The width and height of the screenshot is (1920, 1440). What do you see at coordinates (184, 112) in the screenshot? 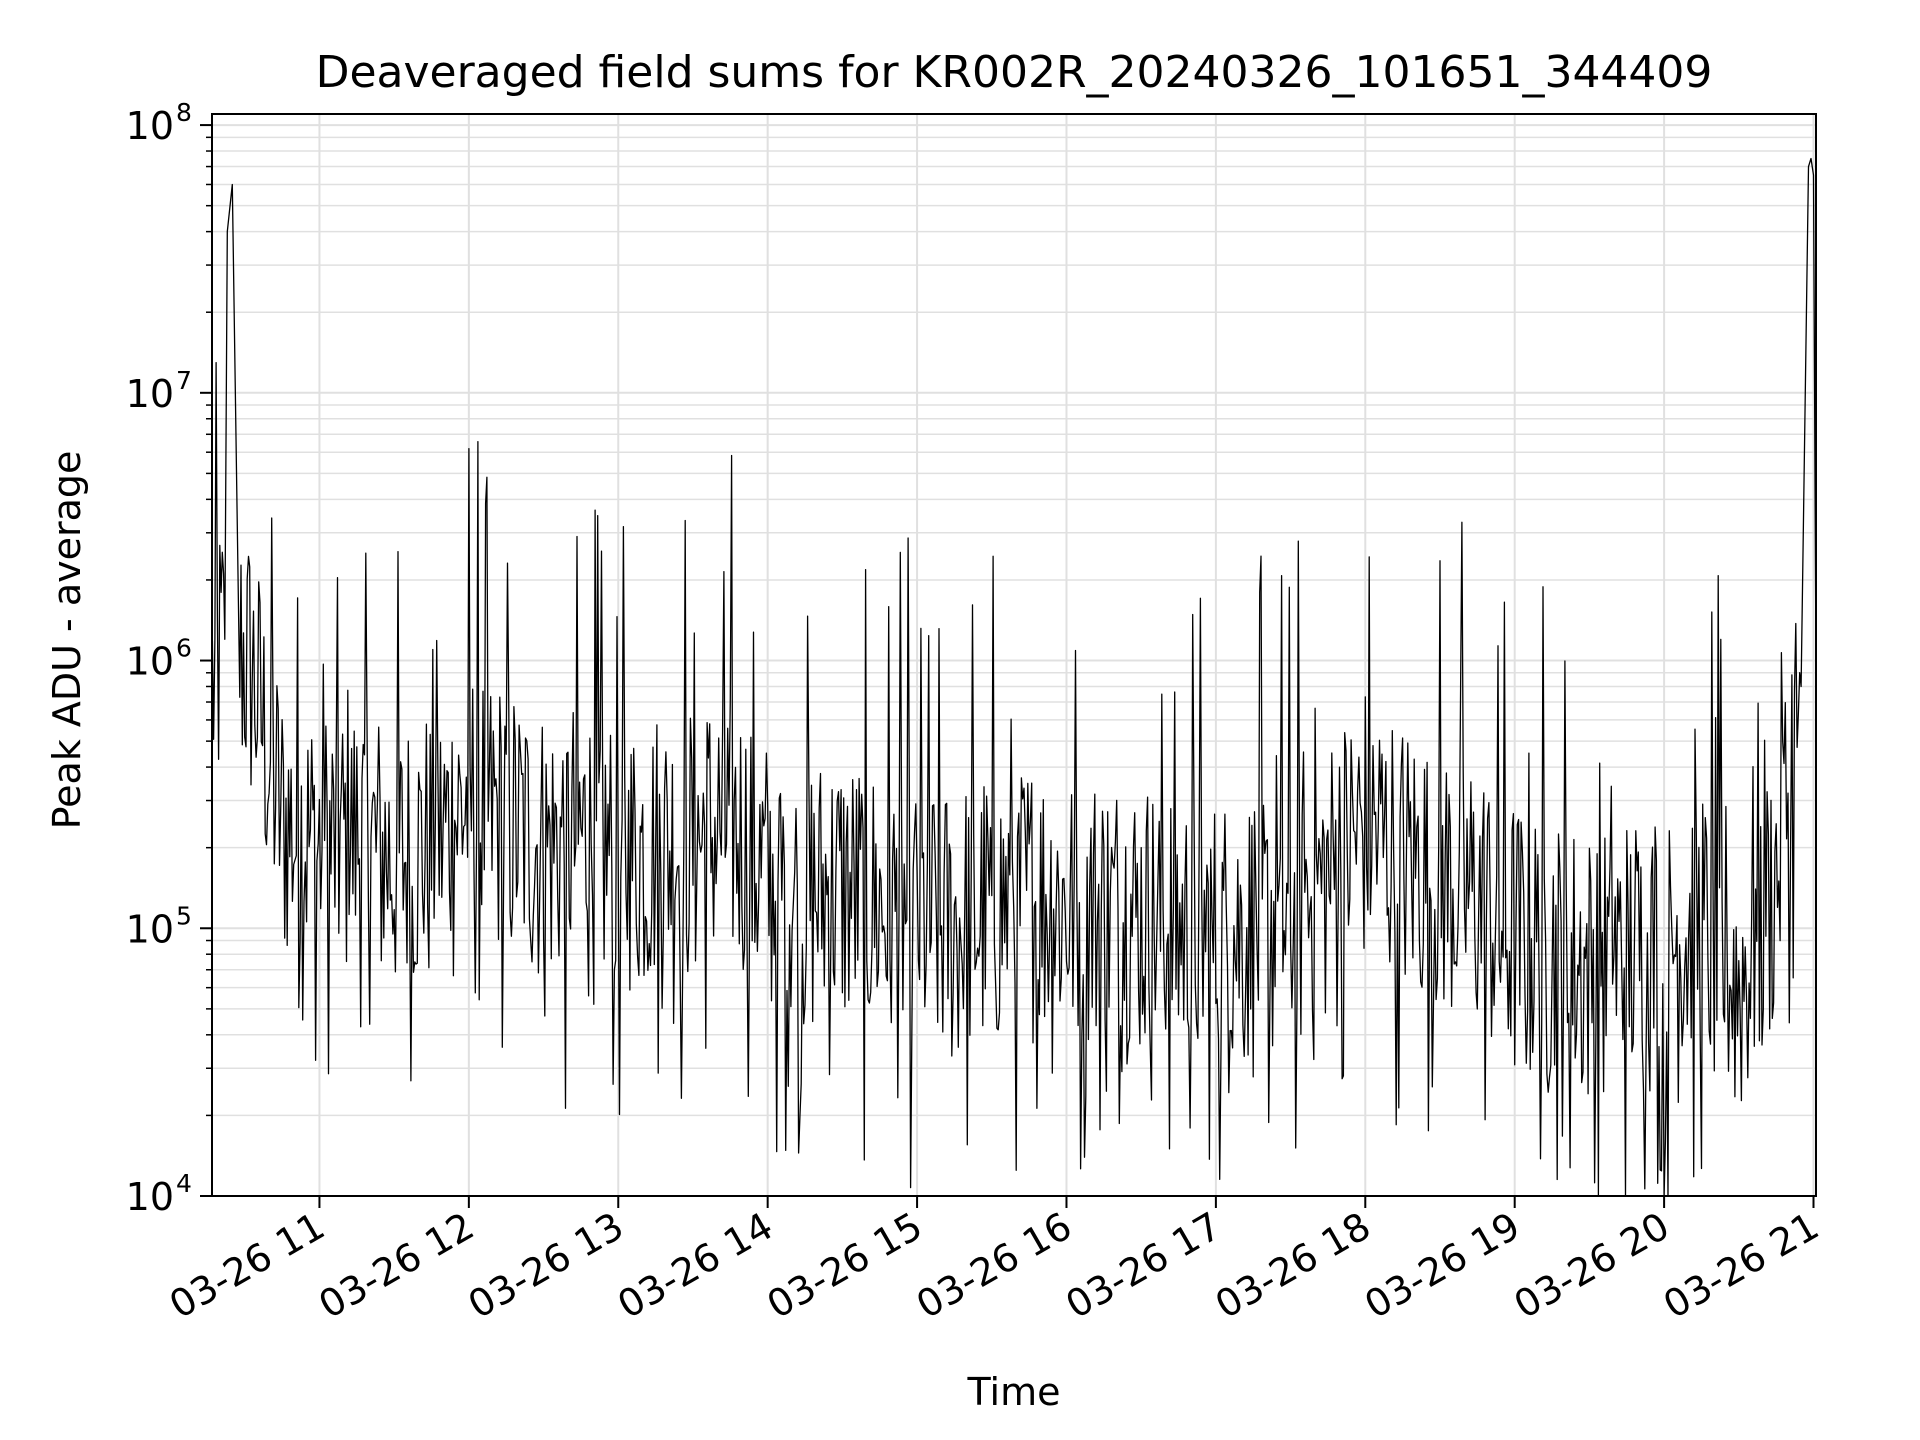
I see `y-tick-exponent: 8` at bounding box center [184, 112].